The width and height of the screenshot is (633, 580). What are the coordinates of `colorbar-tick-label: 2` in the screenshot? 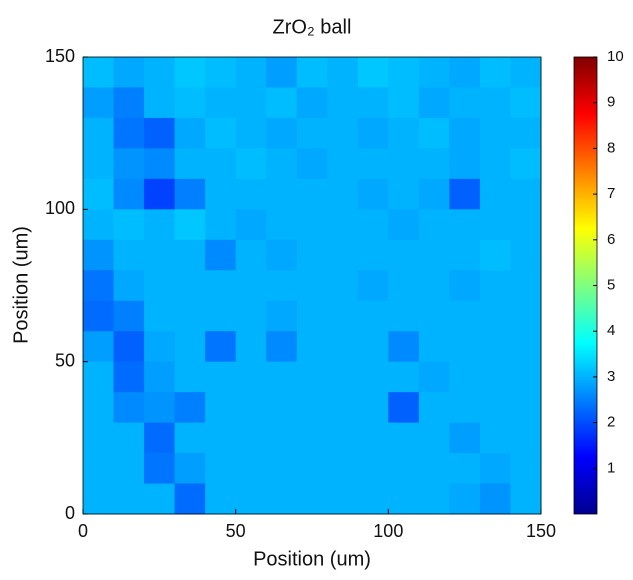 It's located at (611, 422).